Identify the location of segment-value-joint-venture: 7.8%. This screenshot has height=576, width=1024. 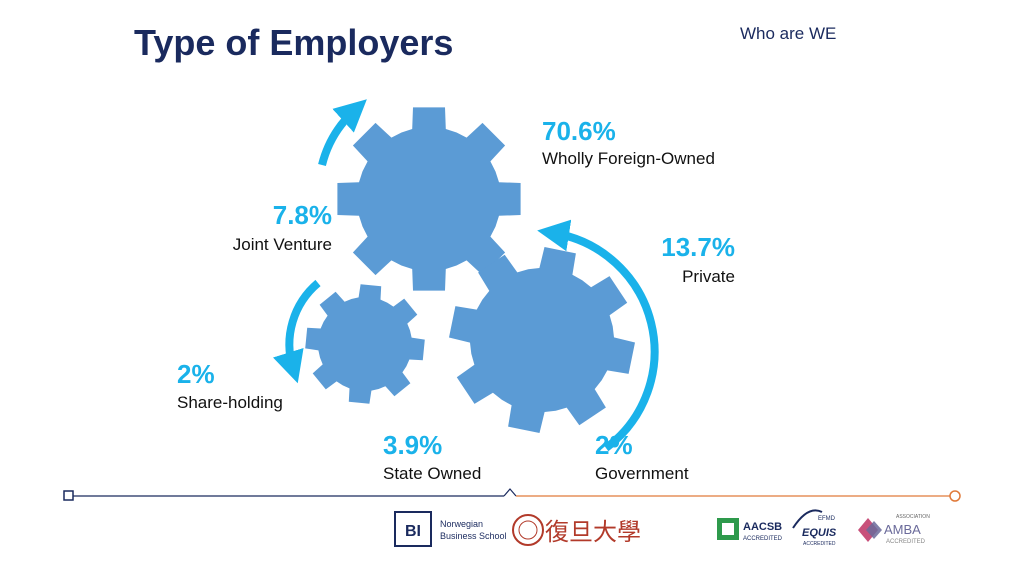
(302, 215).